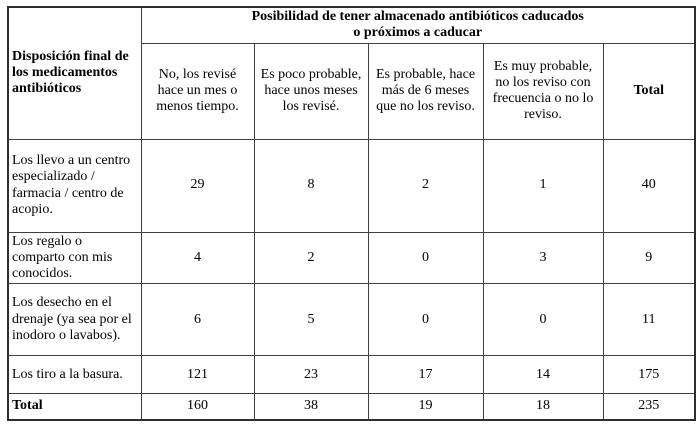 The width and height of the screenshot is (698, 426). I want to click on cell-column-total: 160, so click(197, 407).